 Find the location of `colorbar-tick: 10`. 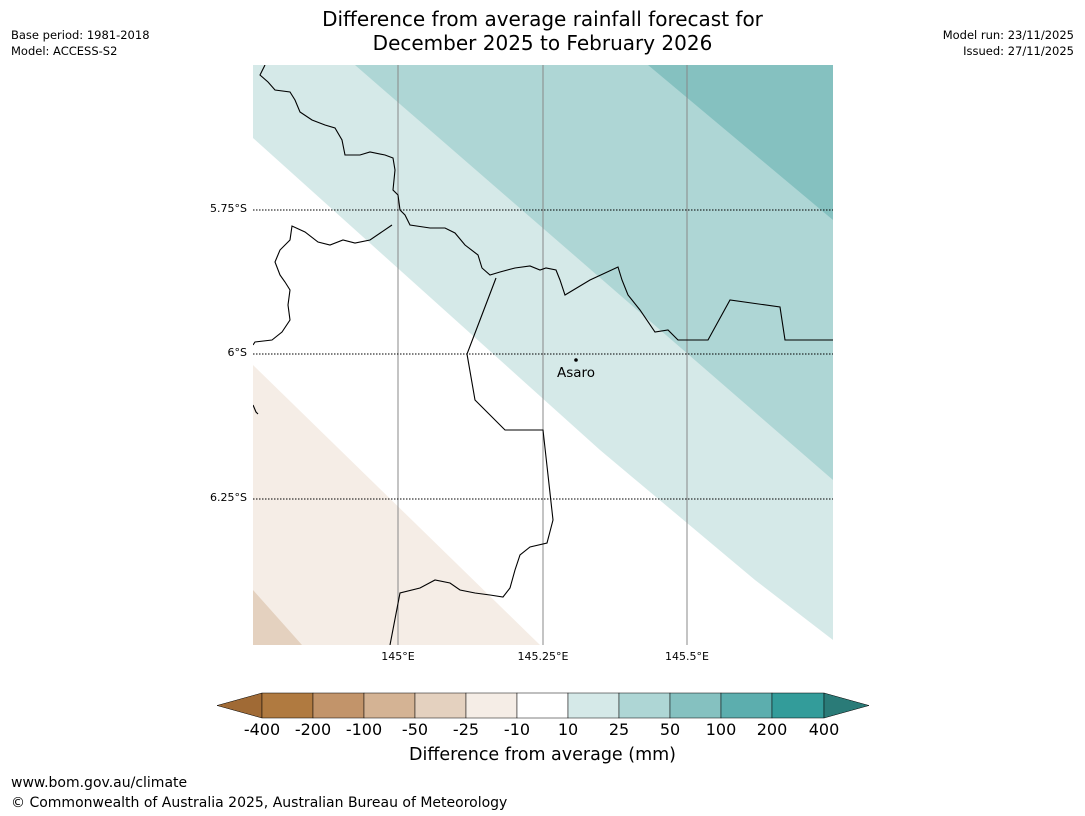

colorbar-tick: 10 is located at coordinates (568, 729).